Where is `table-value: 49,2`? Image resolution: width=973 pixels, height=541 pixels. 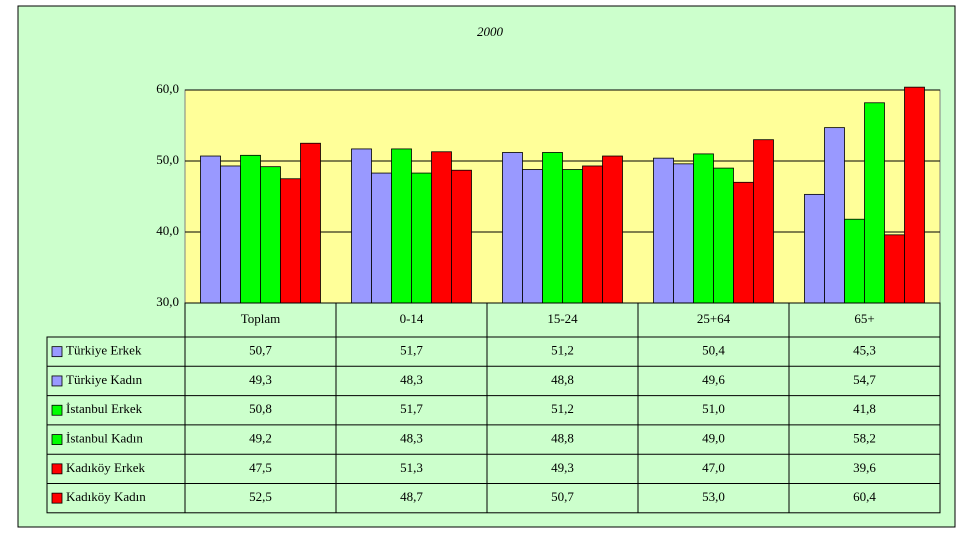
table-value: 49,2 is located at coordinates (260, 438).